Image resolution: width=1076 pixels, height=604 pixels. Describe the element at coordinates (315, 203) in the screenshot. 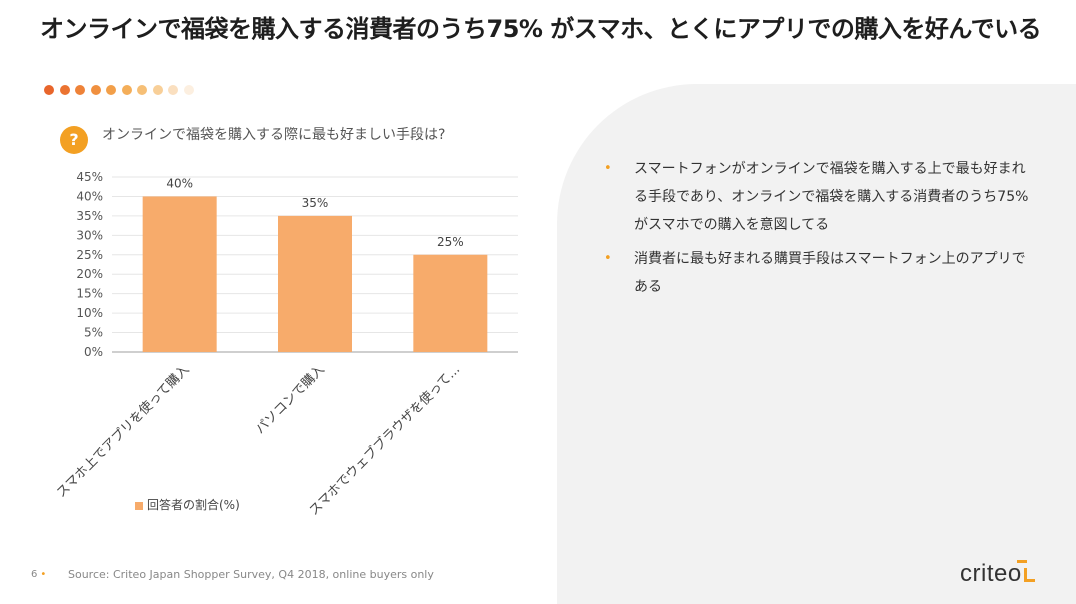

I see `data-label: 35%` at that location.